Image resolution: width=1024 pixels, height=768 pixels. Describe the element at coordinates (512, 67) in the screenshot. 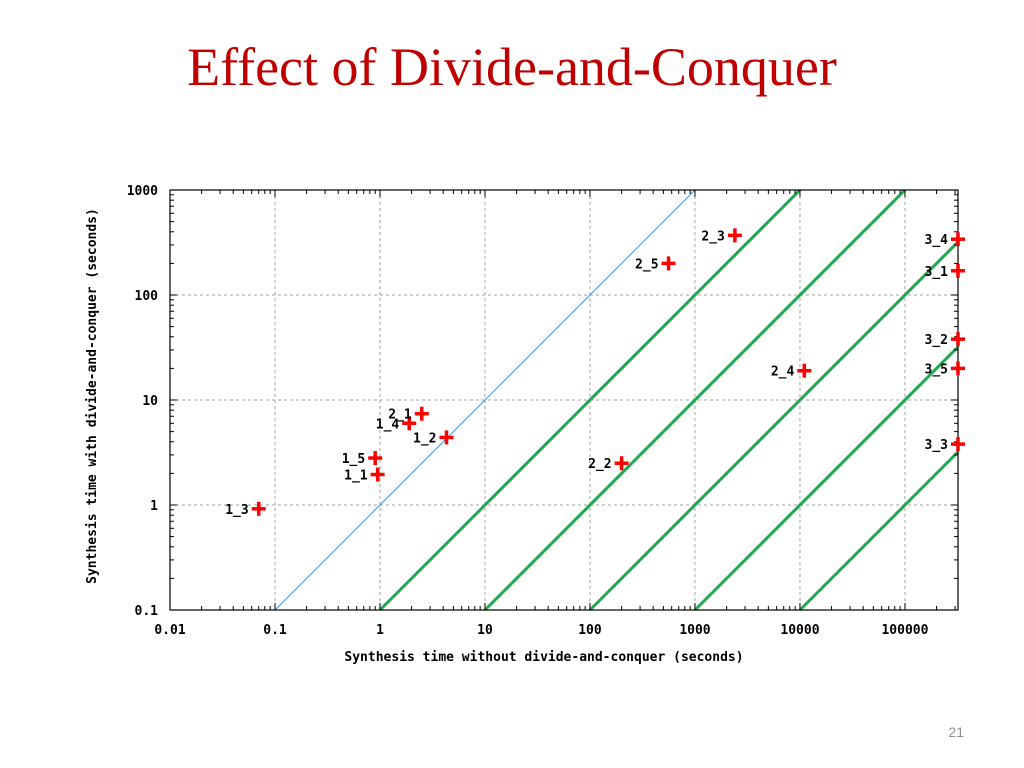

I see `slide-title: Effect of Divide-and-Conquer` at that location.